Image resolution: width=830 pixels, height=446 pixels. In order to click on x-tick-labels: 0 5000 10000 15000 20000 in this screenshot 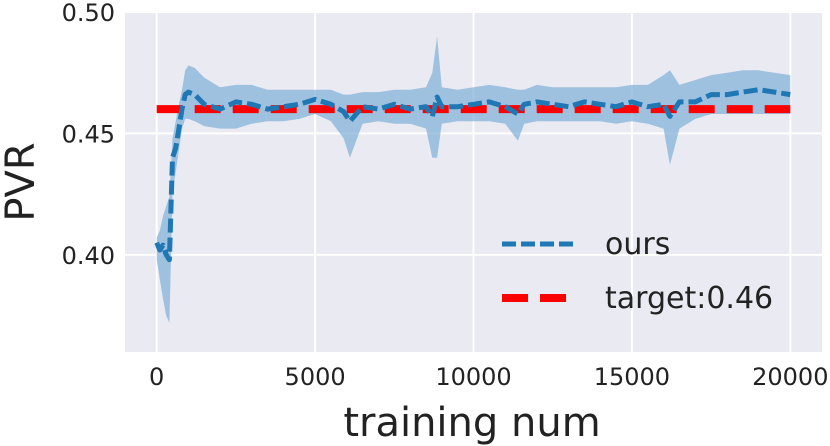, I will do `click(488, 377)`.